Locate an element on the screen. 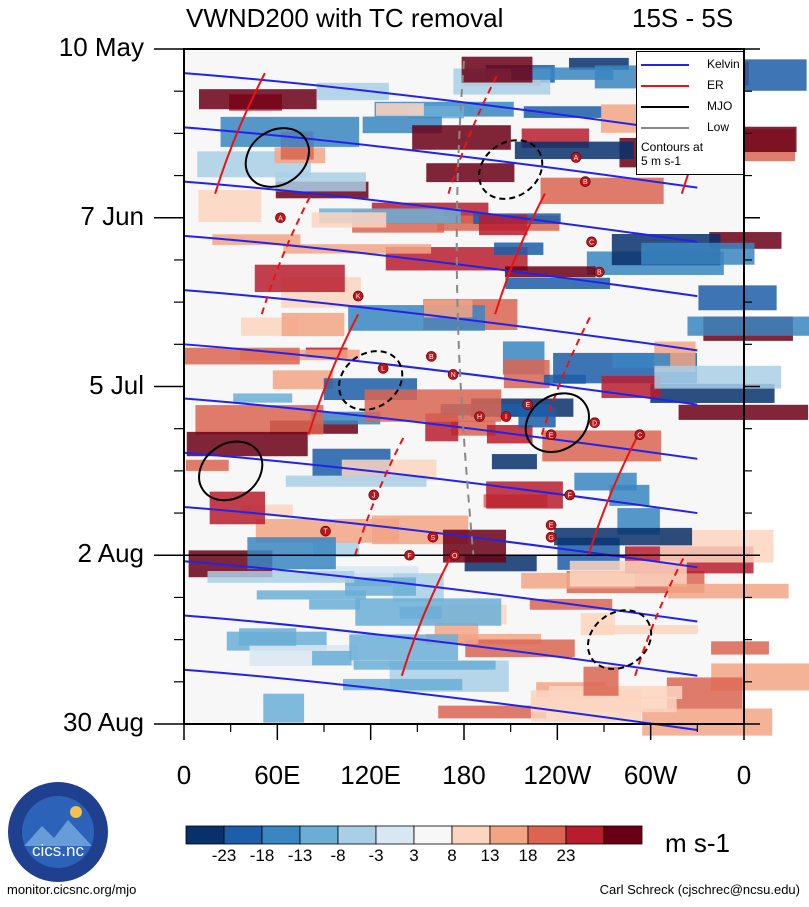 The width and height of the screenshot is (809, 907). tc-marker-label: J is located at coordinates (374, 496).